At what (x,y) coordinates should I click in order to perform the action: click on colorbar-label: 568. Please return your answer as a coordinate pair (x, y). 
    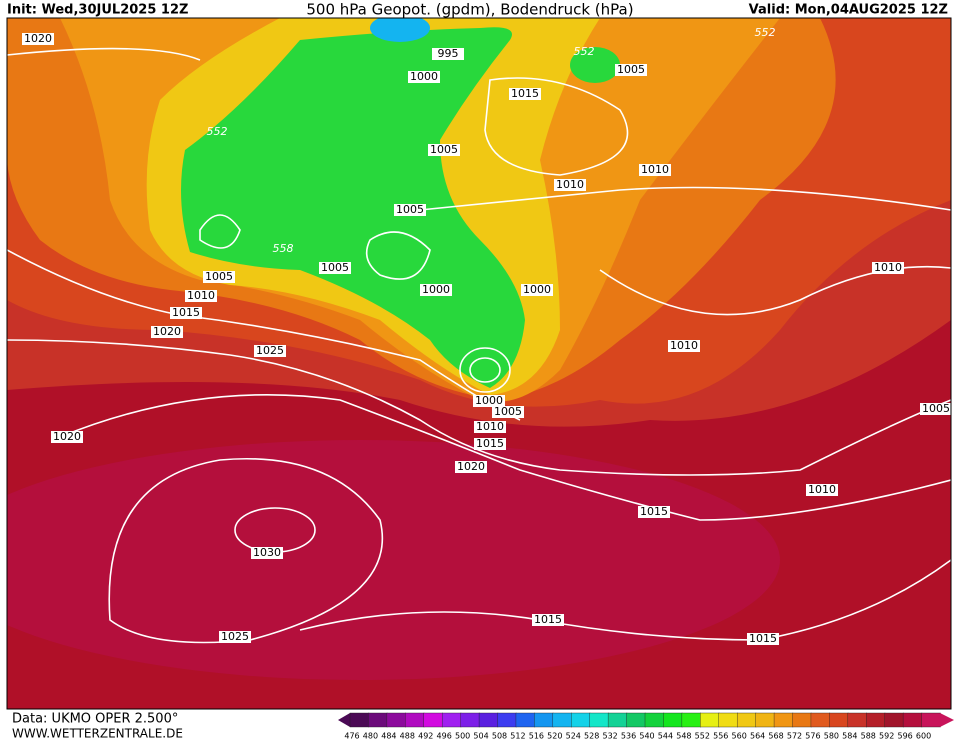
    Looking at the image, I should click on (775, 736).